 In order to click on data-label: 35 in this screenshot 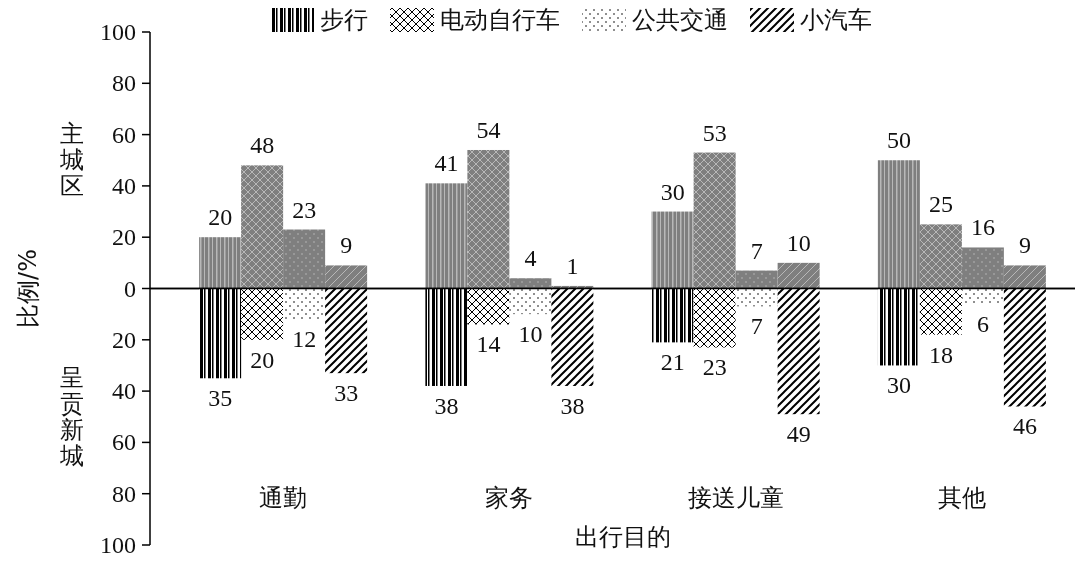, I will do `click(220, 398)`.